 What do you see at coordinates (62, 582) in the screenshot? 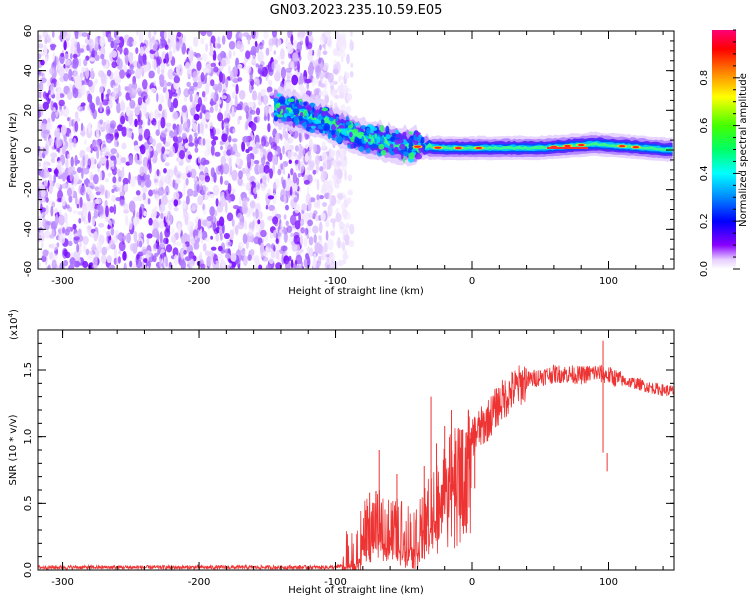
I see `snr-xtick-label: -300` at bounding box center [62, 582].